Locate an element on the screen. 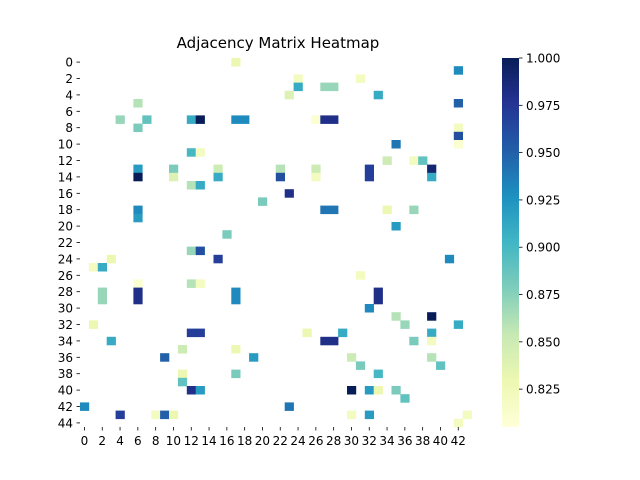 The image size is (640, 480). colorbar-tick-label: 0.875 is located at coordinates (543, 295).